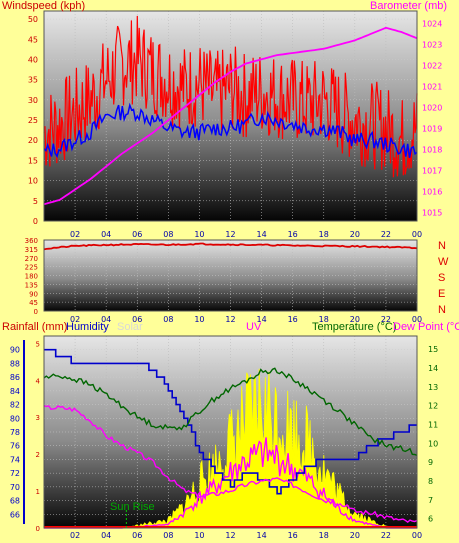 Image resolution: width=459 pixels, height=543 pixels. I want to click on direction-label-n-top: N, so click(442, 246).